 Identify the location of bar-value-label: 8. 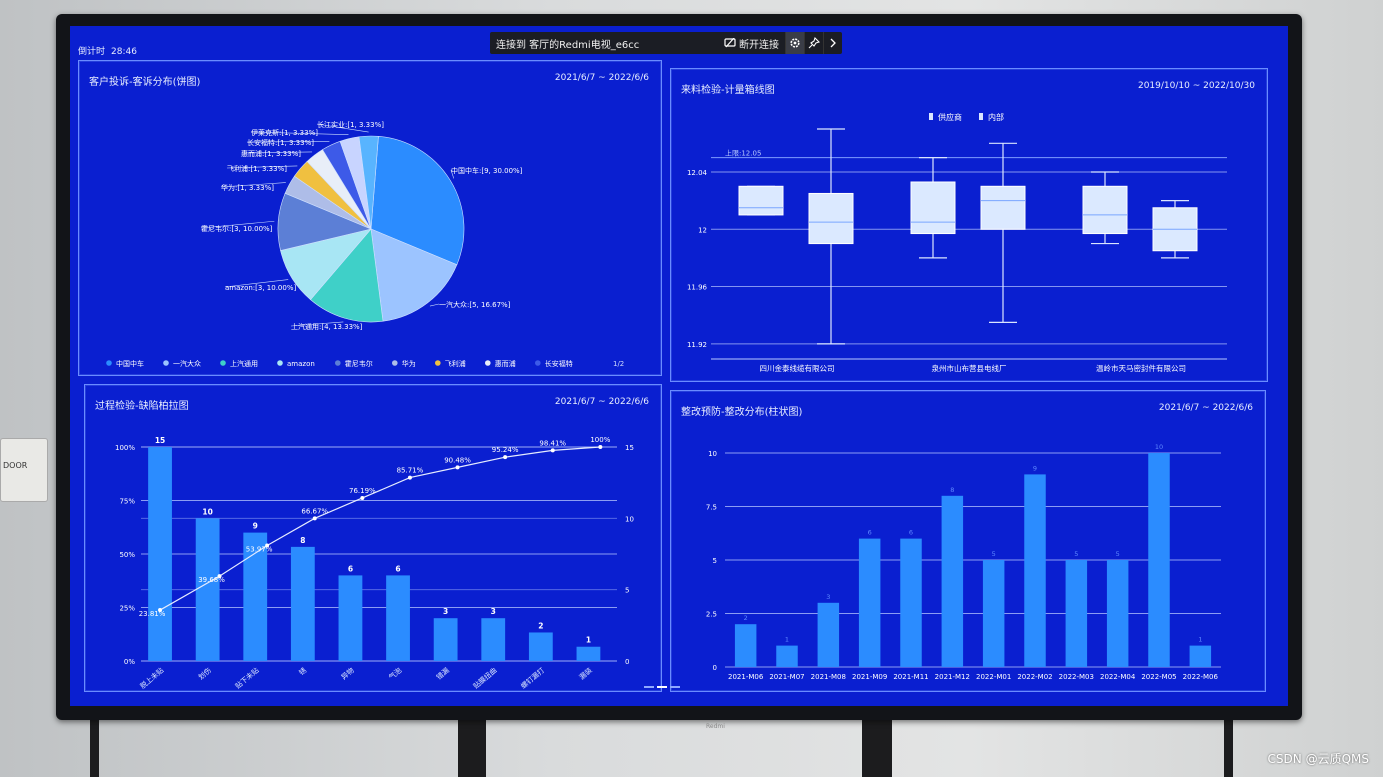
(952, 490).